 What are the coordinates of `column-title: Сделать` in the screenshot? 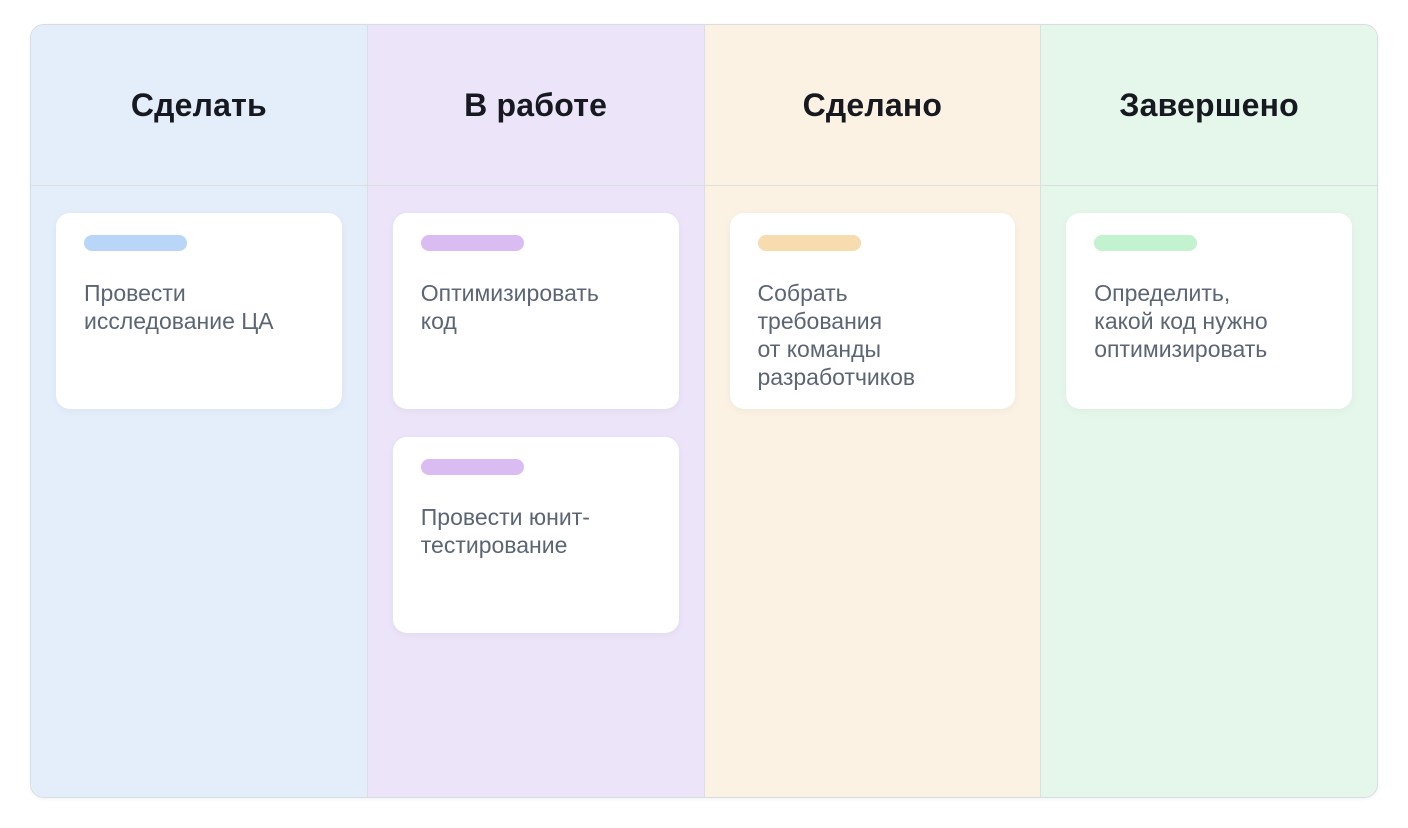 It's located at (198, 104).